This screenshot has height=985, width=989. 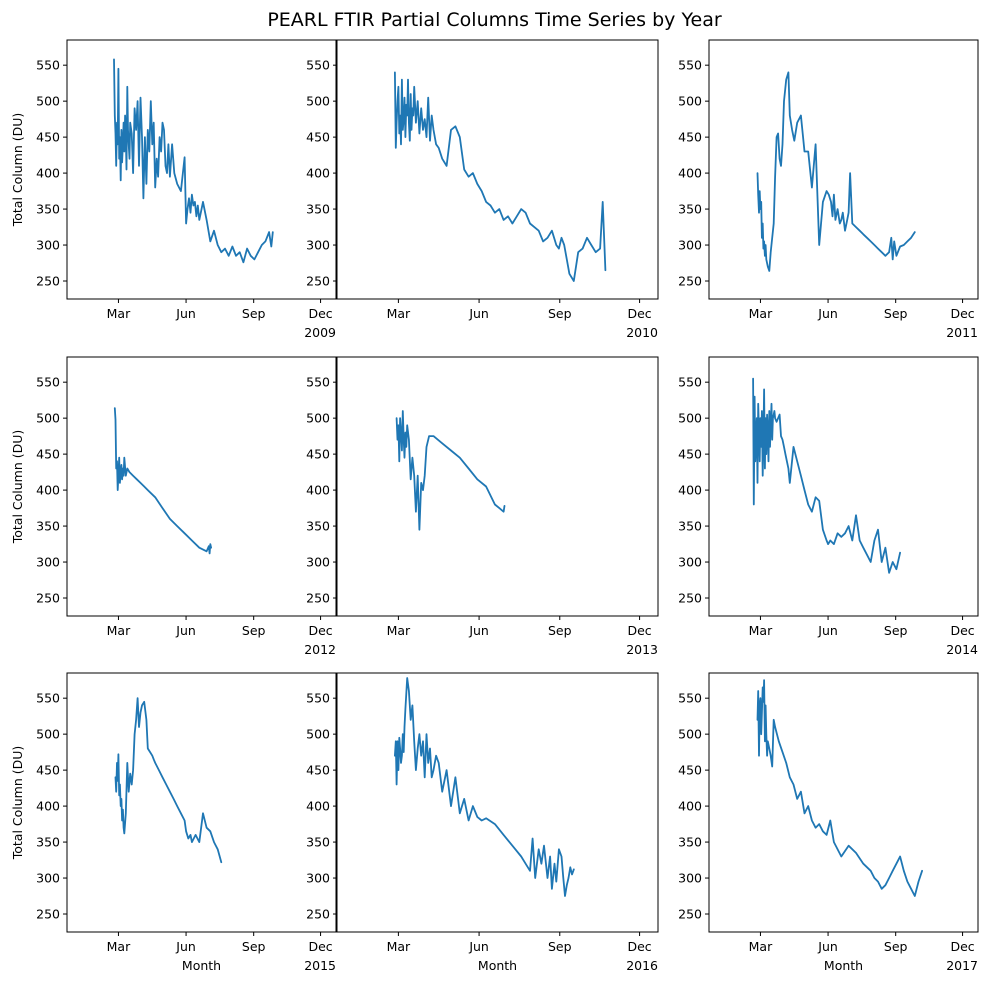 What do you see at coordinates (826, 475) in the screenshot?
I see `series-line-2014` at bounding box center [826, 475].